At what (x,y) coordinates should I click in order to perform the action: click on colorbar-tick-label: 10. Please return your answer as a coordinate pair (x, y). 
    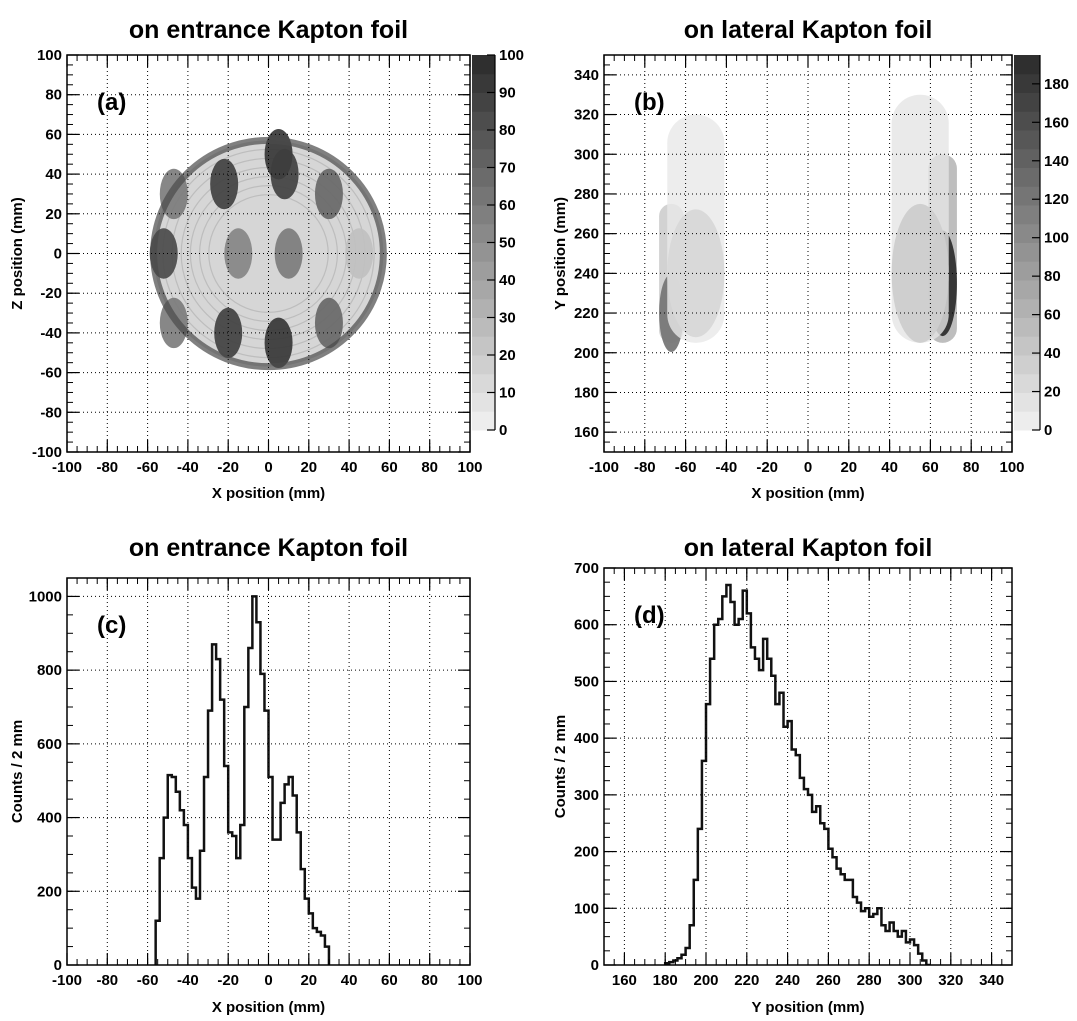
    Looking at the image, I should click on (507, 393).